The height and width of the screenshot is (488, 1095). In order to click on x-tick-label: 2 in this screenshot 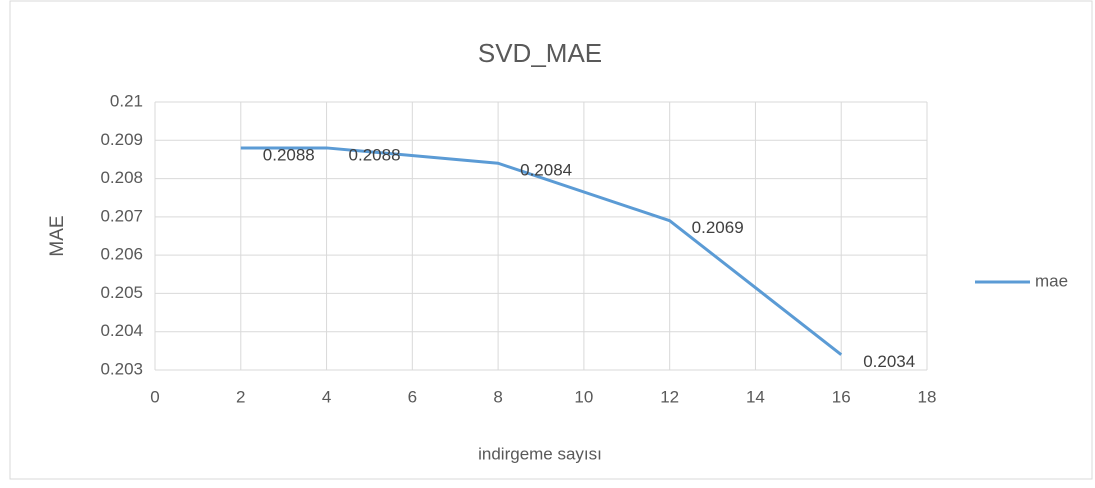, I will do `click(240, 396)`.